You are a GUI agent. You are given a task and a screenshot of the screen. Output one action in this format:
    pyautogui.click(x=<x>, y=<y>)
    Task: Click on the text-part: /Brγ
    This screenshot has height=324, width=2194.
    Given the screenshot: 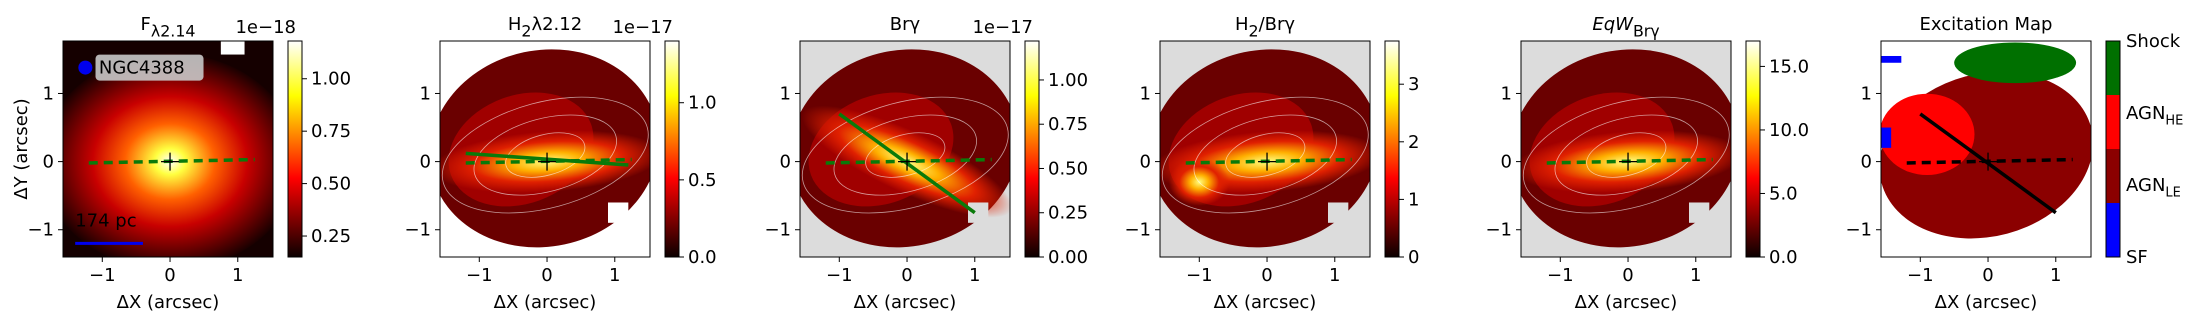 What is the action you would take?
    pyautogui.click(x=1277, y=24)
    